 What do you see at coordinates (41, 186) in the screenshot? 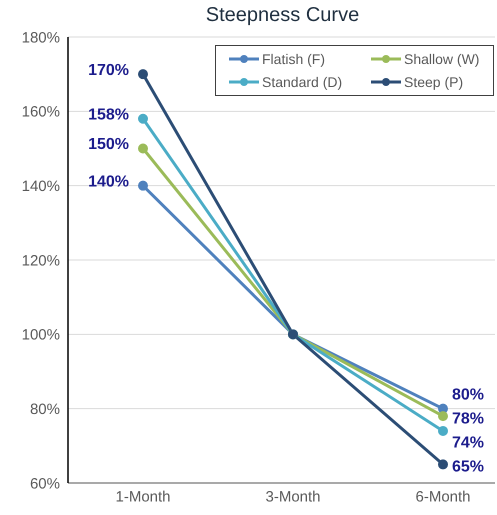
I see `y-tick-label: 140%` at bounding box center [41, 186].